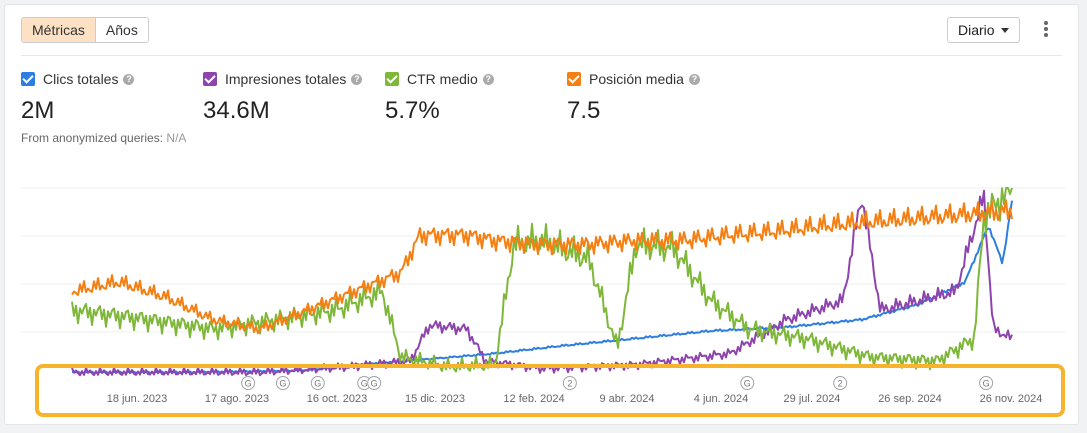 The height and width of the screenshot is (433, 1087). I want to click on x-tick-label: 18 jun. 2023, so click(137, 399).